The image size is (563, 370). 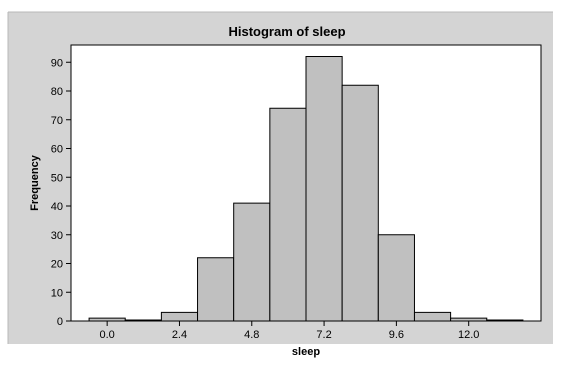 I want to click on y-tick-label: 30, so click(x=57, y=236).